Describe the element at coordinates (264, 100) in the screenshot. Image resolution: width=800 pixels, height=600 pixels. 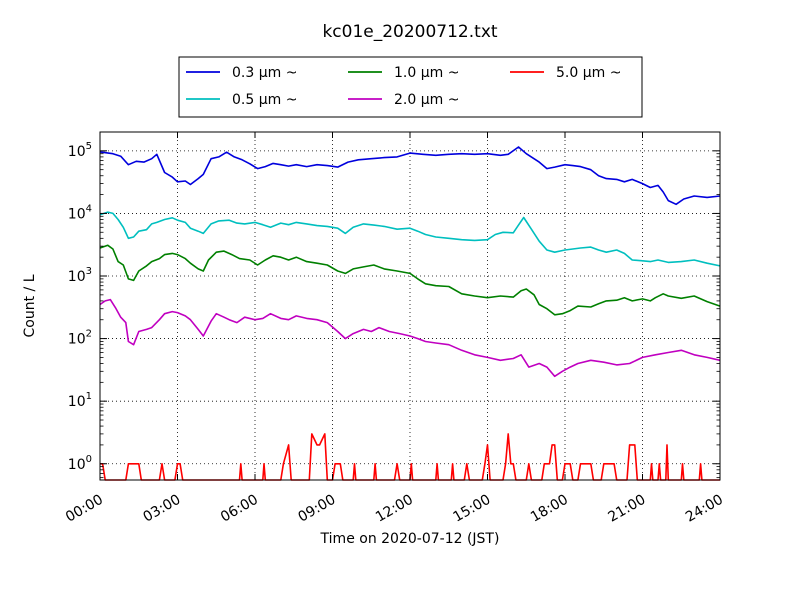
I see `legend-label: 0.5 µm ~` at that location.